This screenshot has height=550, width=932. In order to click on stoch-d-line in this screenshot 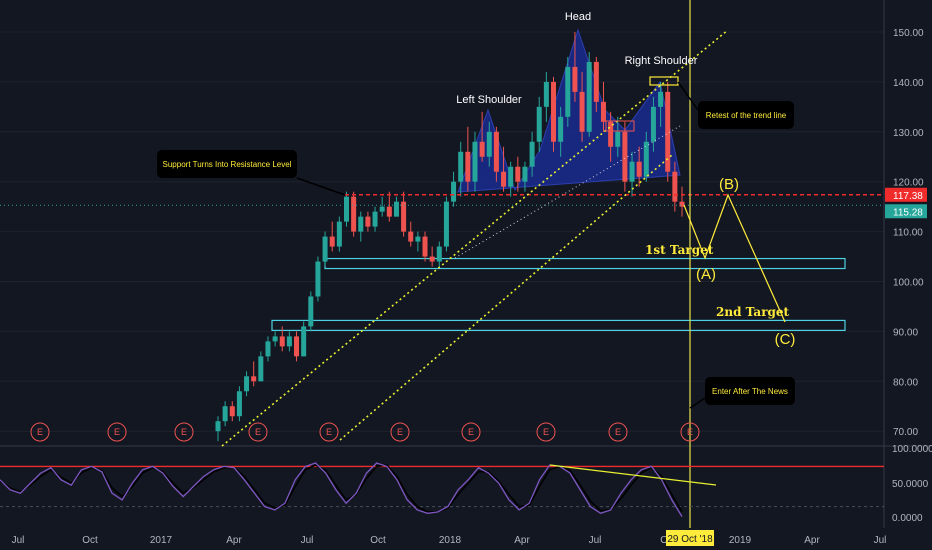, I will do `click(341, 488)`.